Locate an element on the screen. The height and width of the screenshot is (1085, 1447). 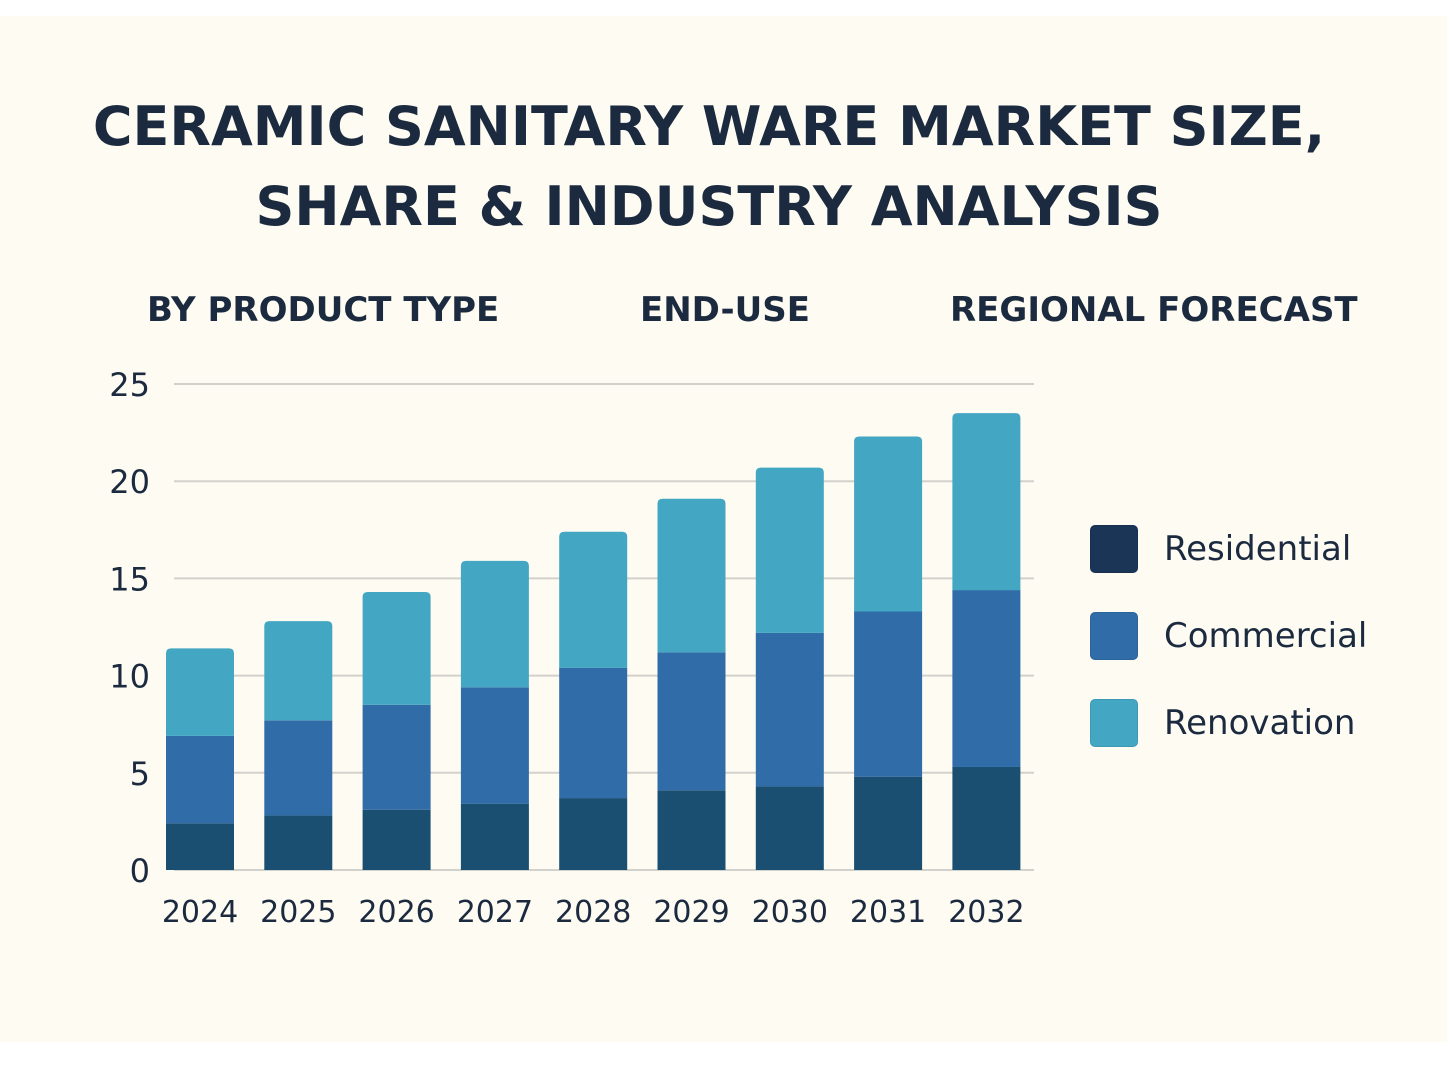
legend-label-commercial: Commercial is located at coordinates (1266, 636).